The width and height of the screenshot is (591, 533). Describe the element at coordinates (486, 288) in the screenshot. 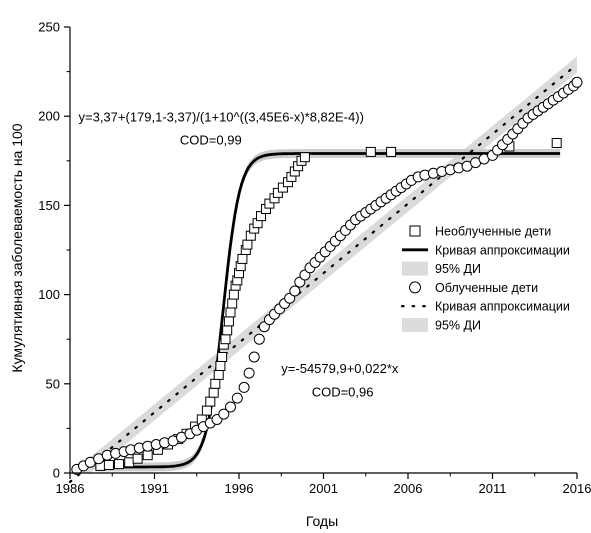

I see `legend-label: Облученные дети` at that location.